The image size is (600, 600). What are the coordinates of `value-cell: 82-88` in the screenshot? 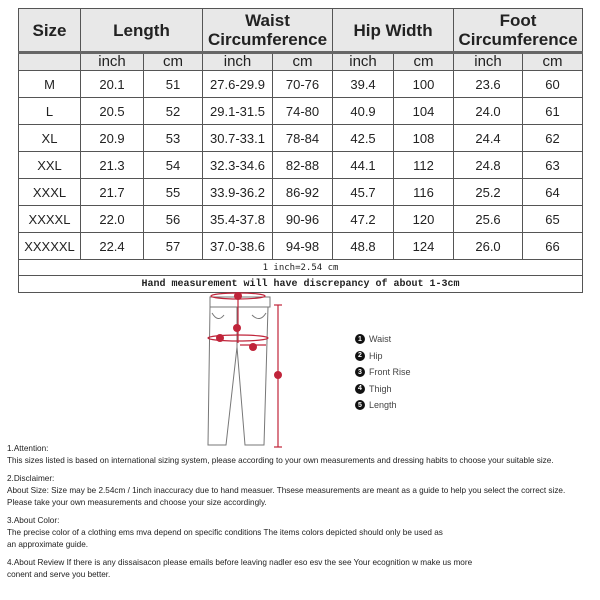 It's located at (302, 165).